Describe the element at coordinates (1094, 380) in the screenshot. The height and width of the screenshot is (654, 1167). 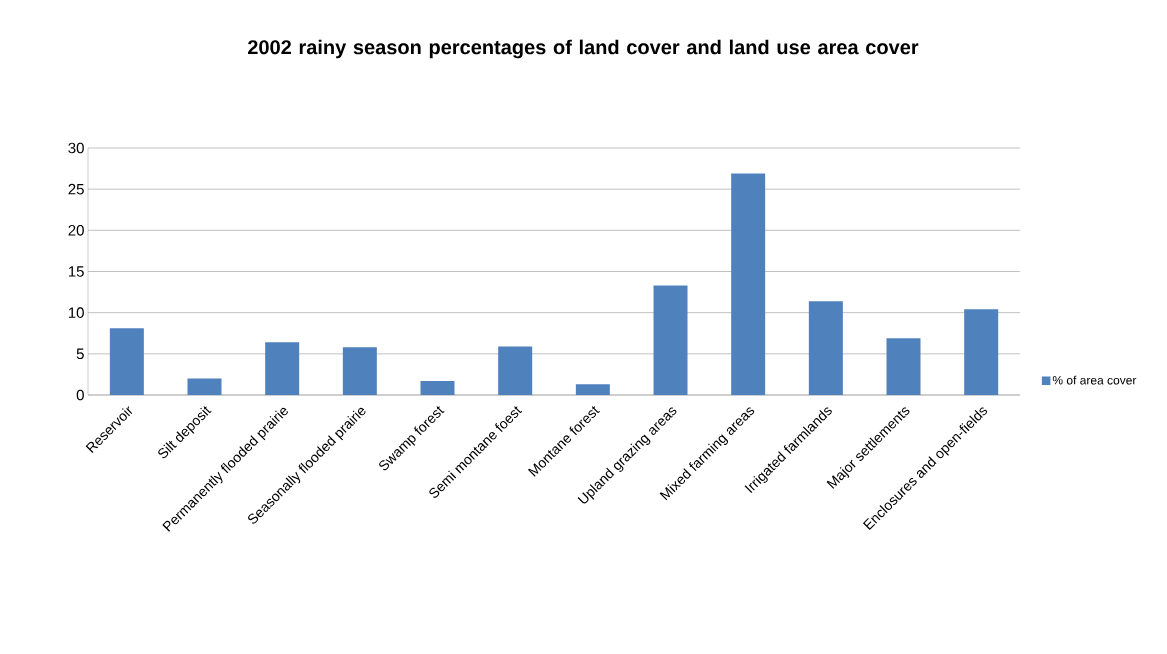
I see `legend-label: % of area cover` at that location.